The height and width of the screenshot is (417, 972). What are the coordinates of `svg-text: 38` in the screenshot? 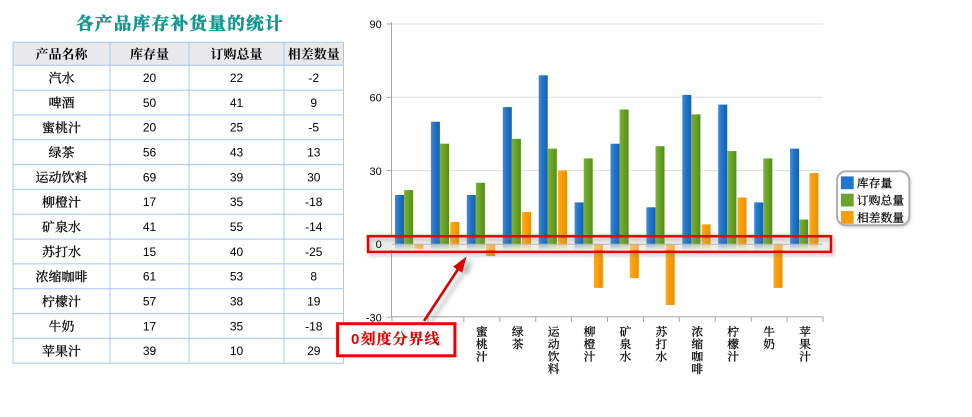 It's located at (237, 302).